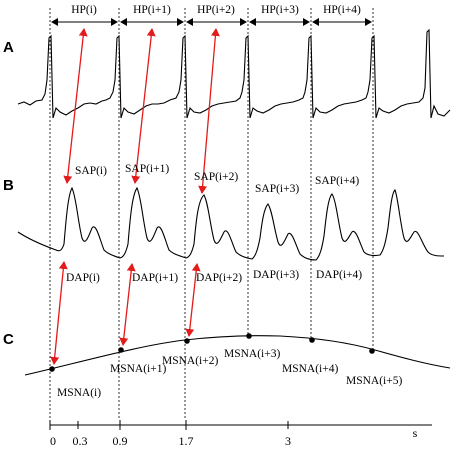  Describe the element at coordinates (374, 381) in the screenshot. I see `msna-label: MSNA(i+5)` at that location.